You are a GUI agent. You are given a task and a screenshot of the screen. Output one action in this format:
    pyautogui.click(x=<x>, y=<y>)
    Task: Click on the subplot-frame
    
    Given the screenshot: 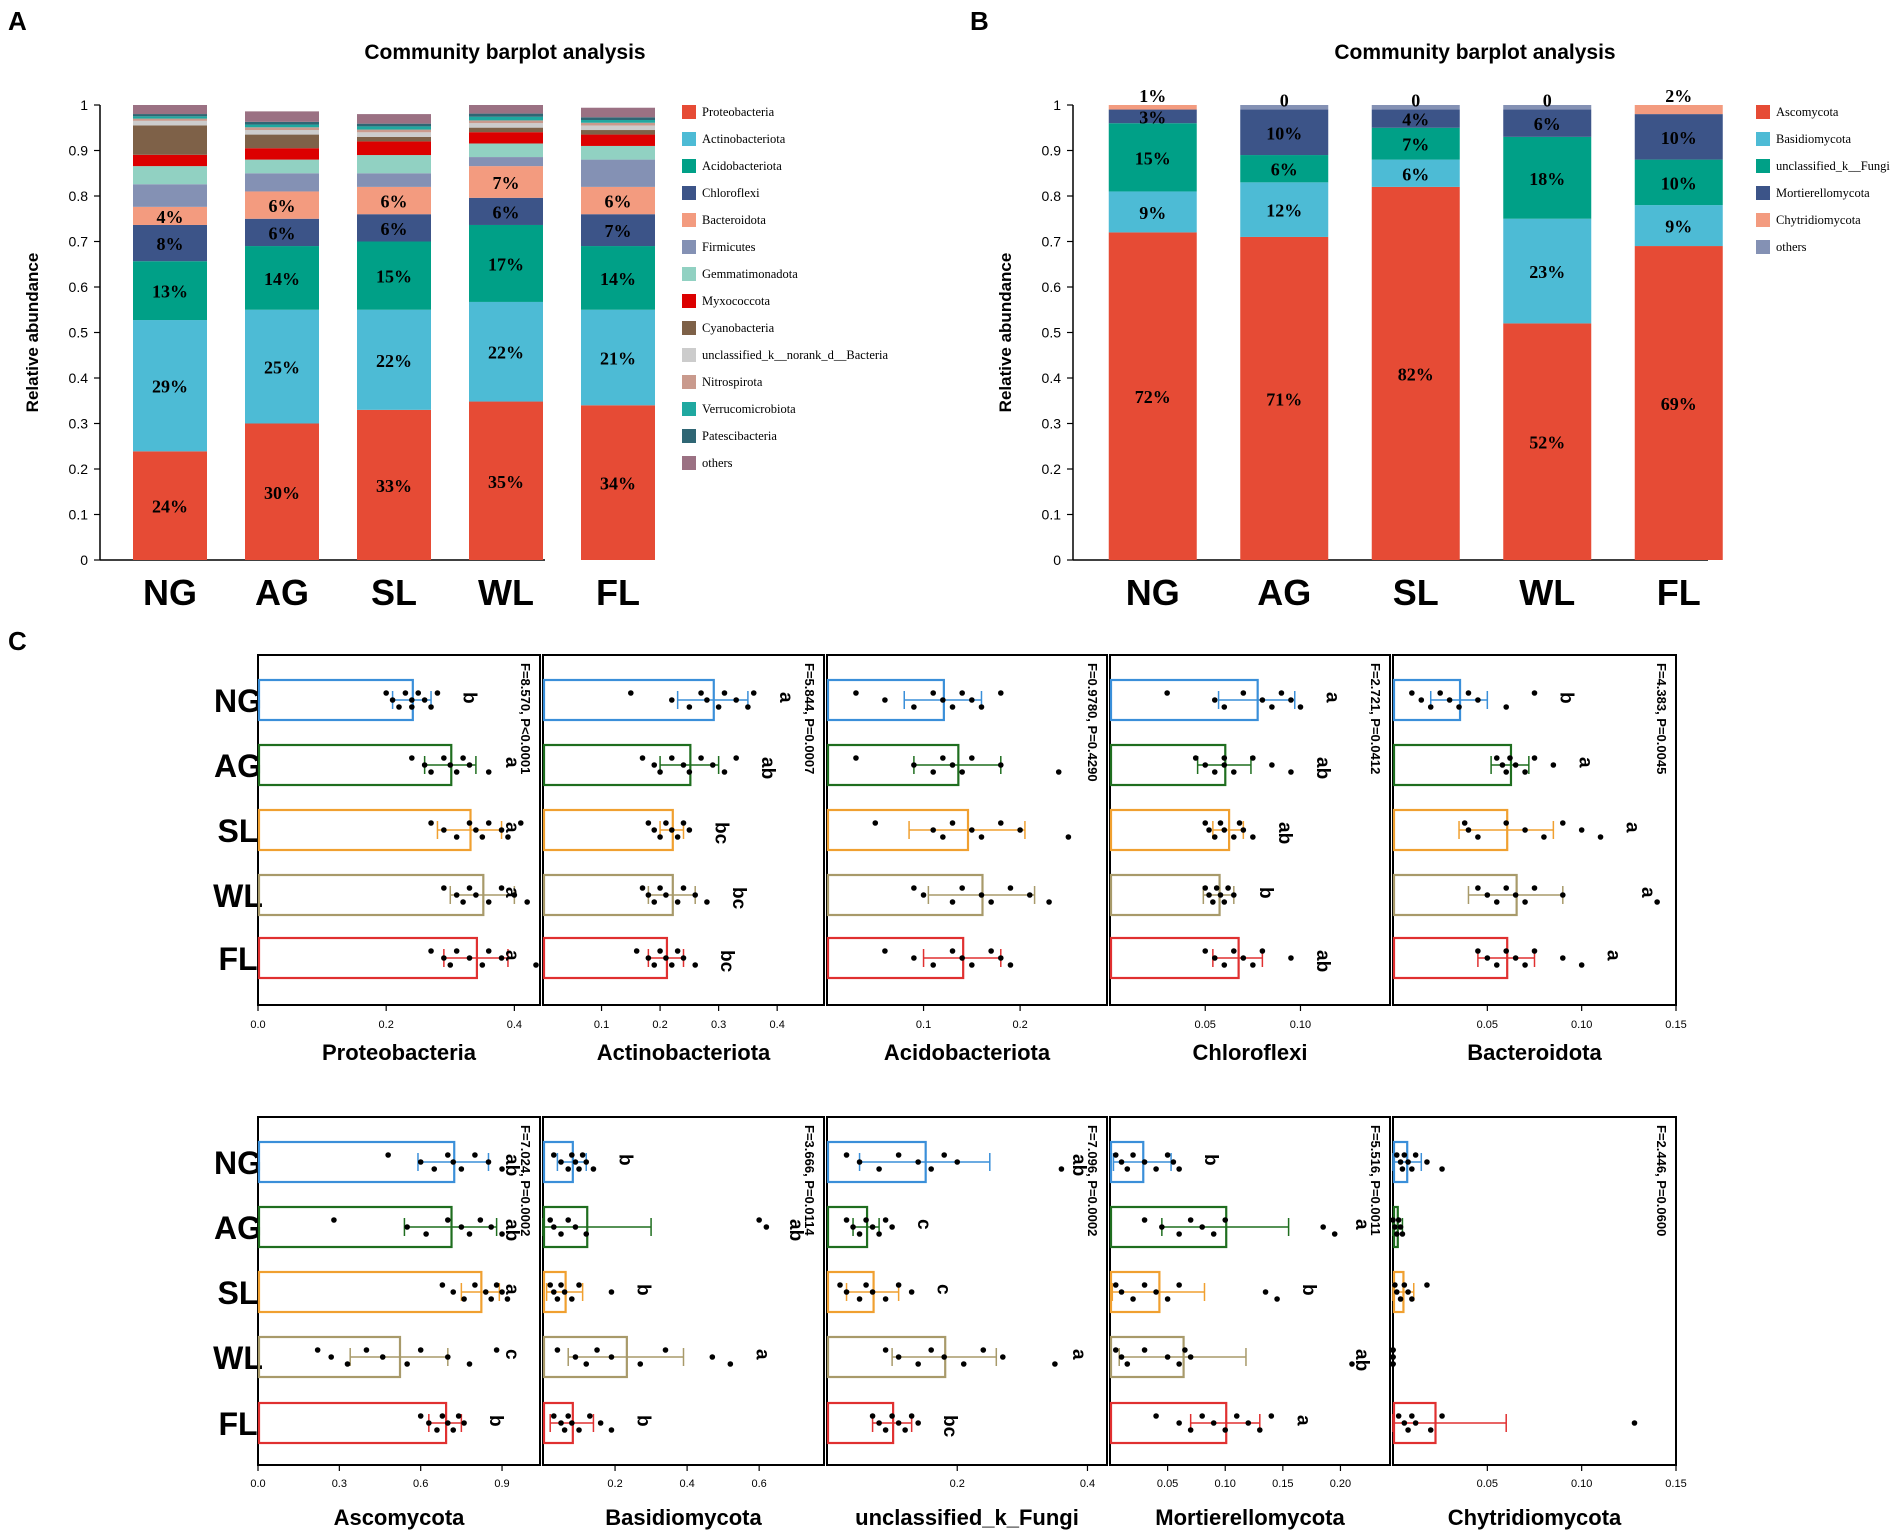 What is the action you would take?
    pyautogui.click(x=1250, y=830)
    